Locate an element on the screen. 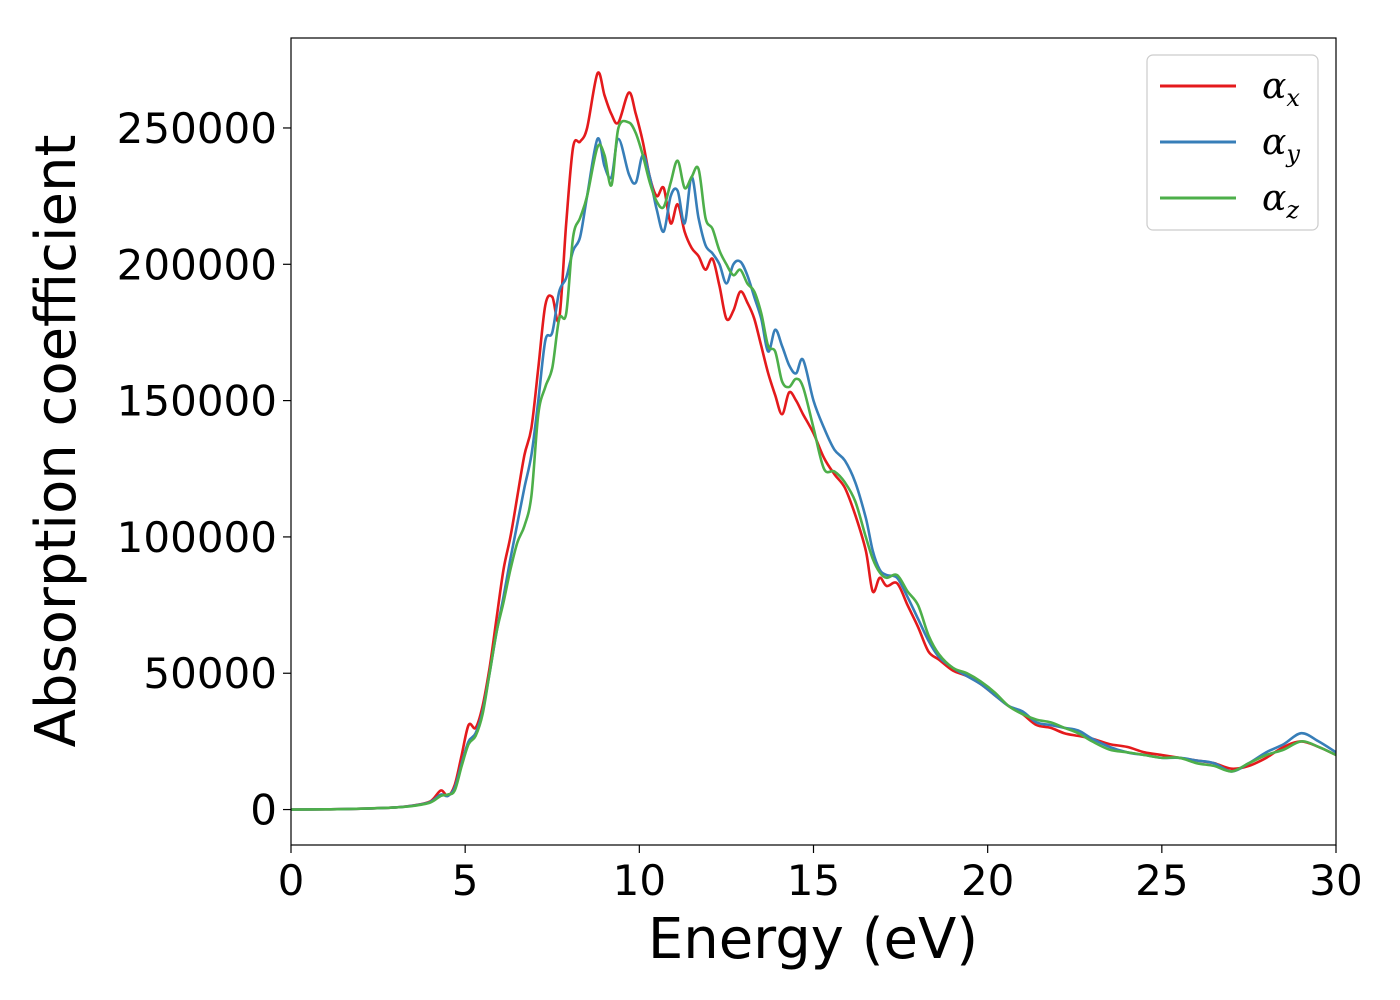 Image resolution: width=1400 pixels, height=1000 pixels. x-tick-label: 15 is located at coordinates (813, 880).